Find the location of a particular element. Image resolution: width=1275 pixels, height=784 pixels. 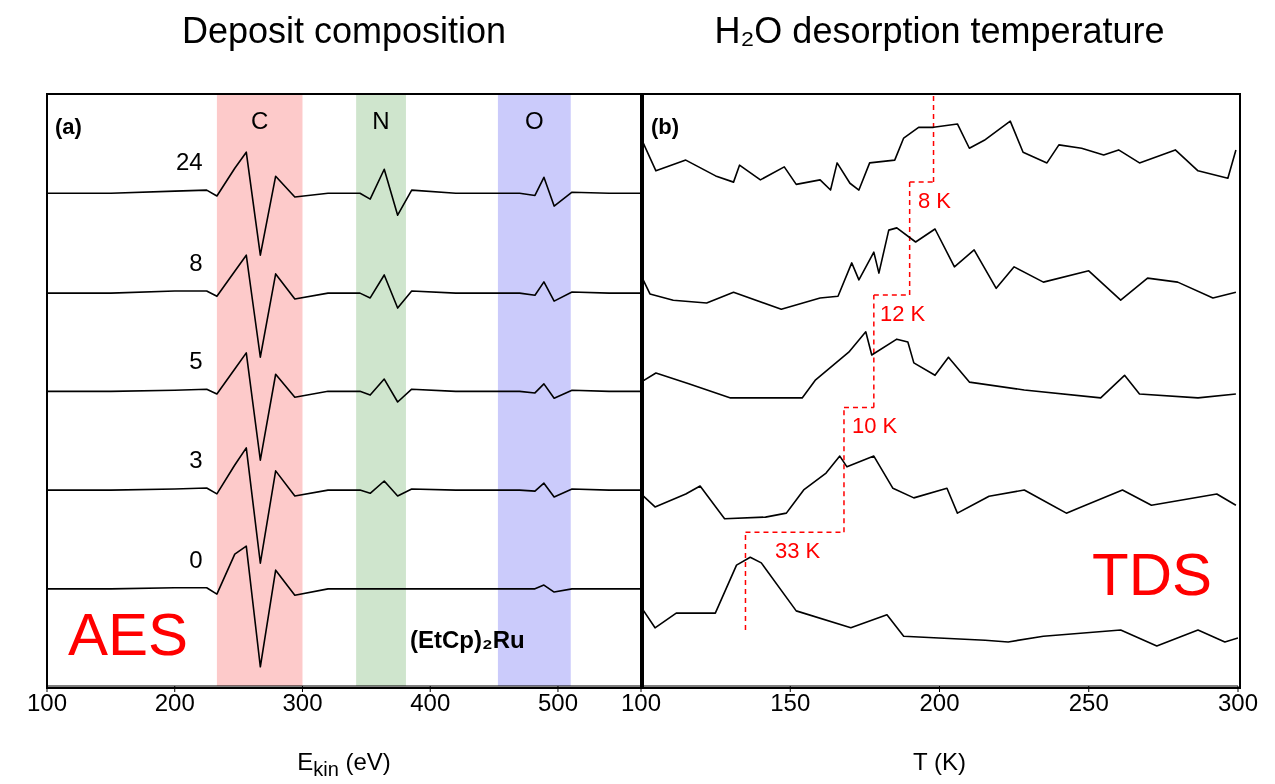

x-tick-label: 150 is located at coordinates (790, 703).